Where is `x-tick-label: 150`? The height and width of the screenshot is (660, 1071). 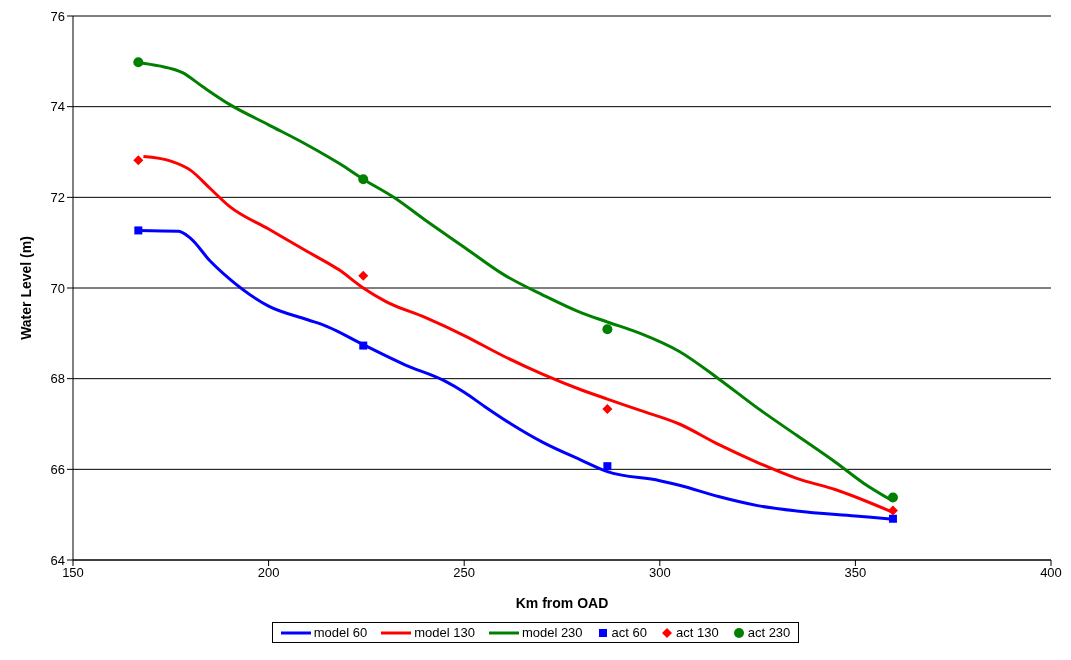
x-tick-label: 150 is located at coordinates (73, 573).